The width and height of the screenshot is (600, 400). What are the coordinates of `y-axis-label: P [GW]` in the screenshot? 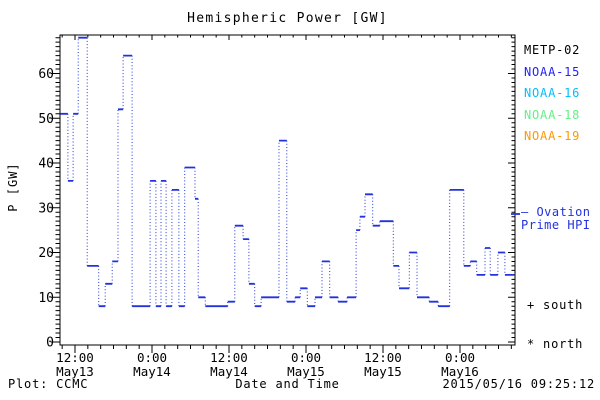 It's located at (13, 187).